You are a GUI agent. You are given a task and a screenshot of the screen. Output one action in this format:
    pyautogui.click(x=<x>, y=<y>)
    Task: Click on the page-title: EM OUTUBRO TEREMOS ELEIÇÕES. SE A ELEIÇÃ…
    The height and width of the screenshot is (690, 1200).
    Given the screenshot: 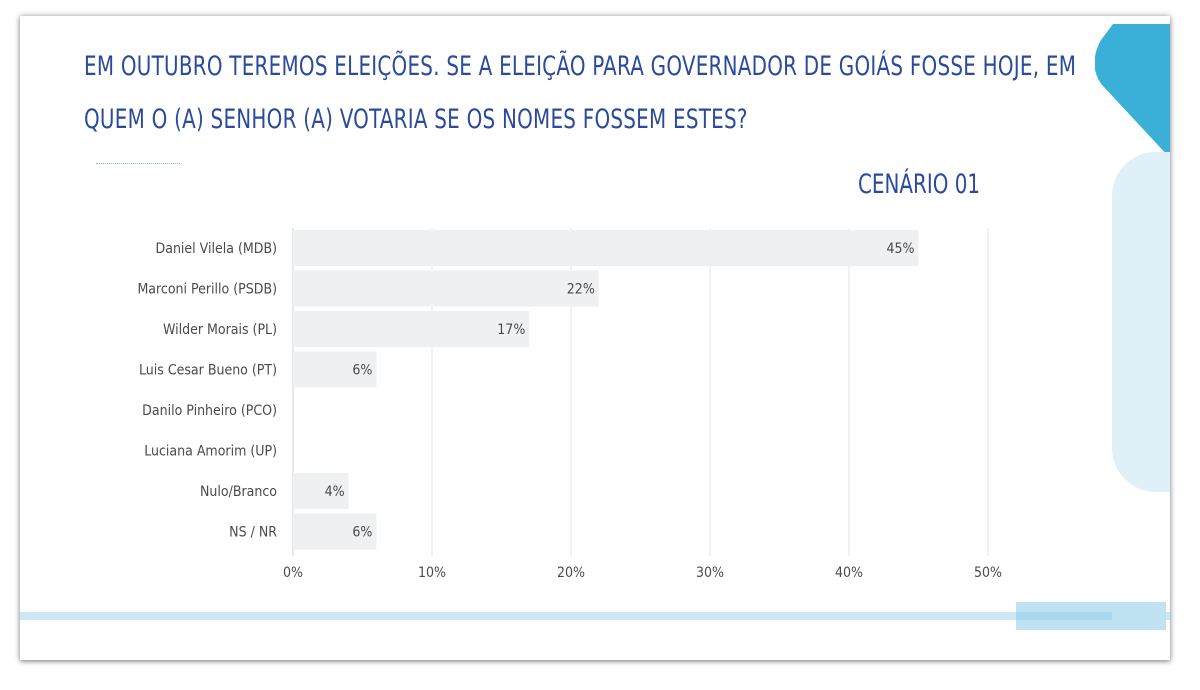 What is the action you would take?
    pyautogui.click(x=580, y=93)
    